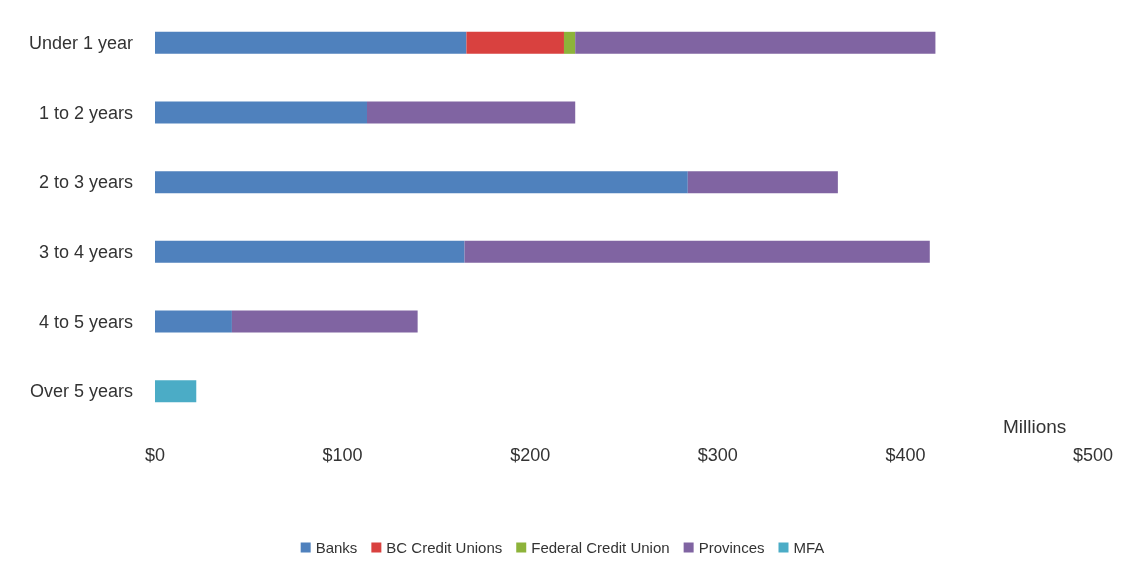 This screenshot has height=566, width=1125. I want to click on x-tick-label: $0, so click(155, 455).